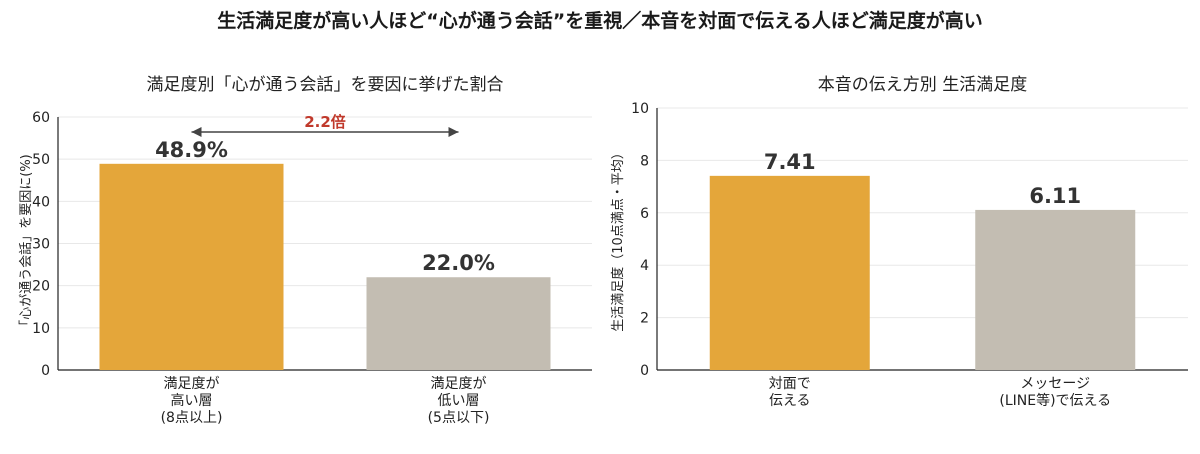 The height and width of the screenshot is (454, 1200). What do you see at coordinates (644, 266) in the screenshot?
I see `y-tick-label: 4` at bounding box center [644, 266].